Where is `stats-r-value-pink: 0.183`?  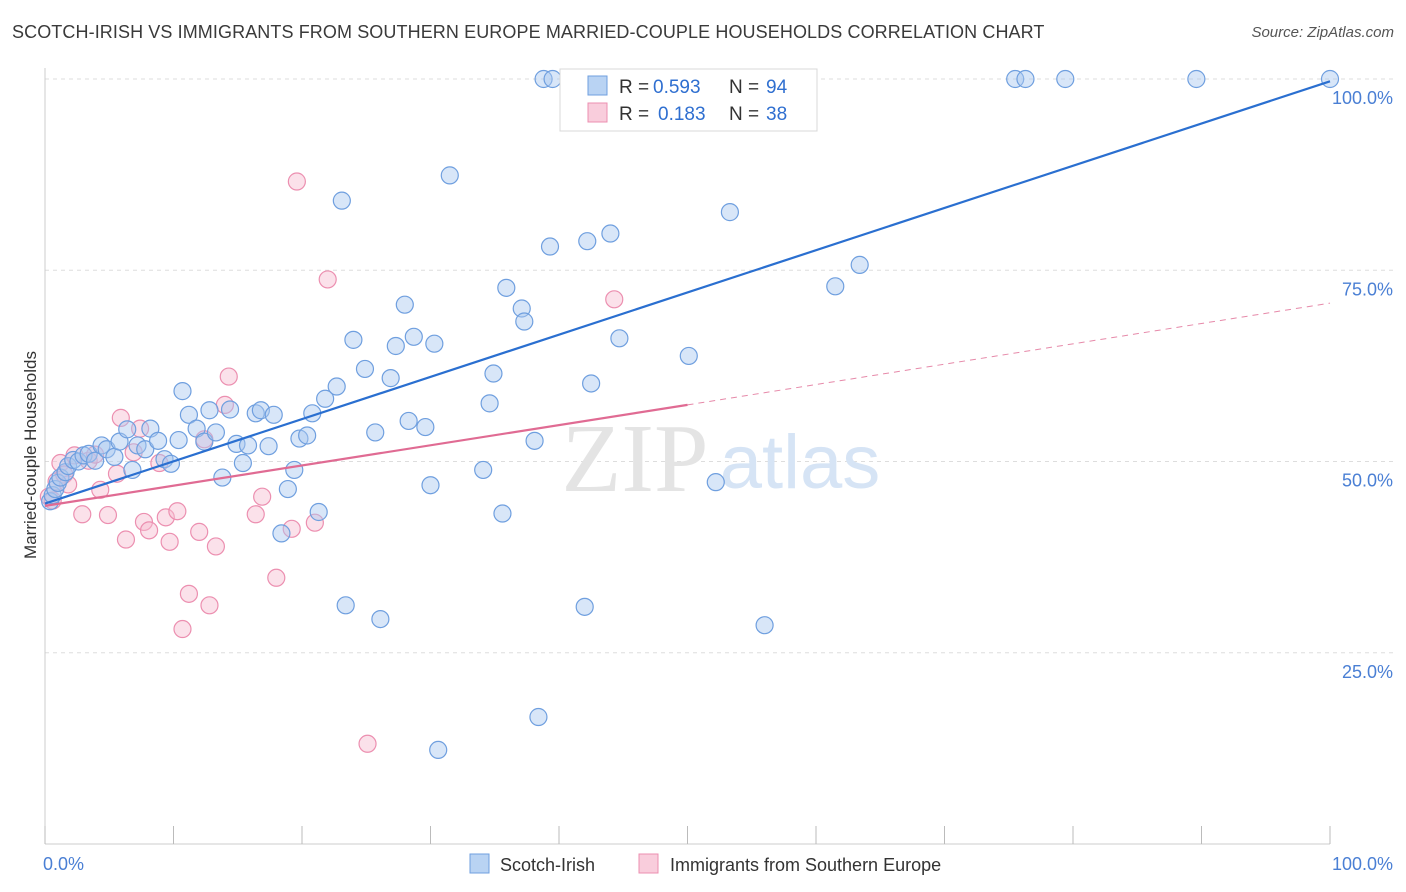 stats-r-value-pink: 0.183 is located at coordinates (682, 114).